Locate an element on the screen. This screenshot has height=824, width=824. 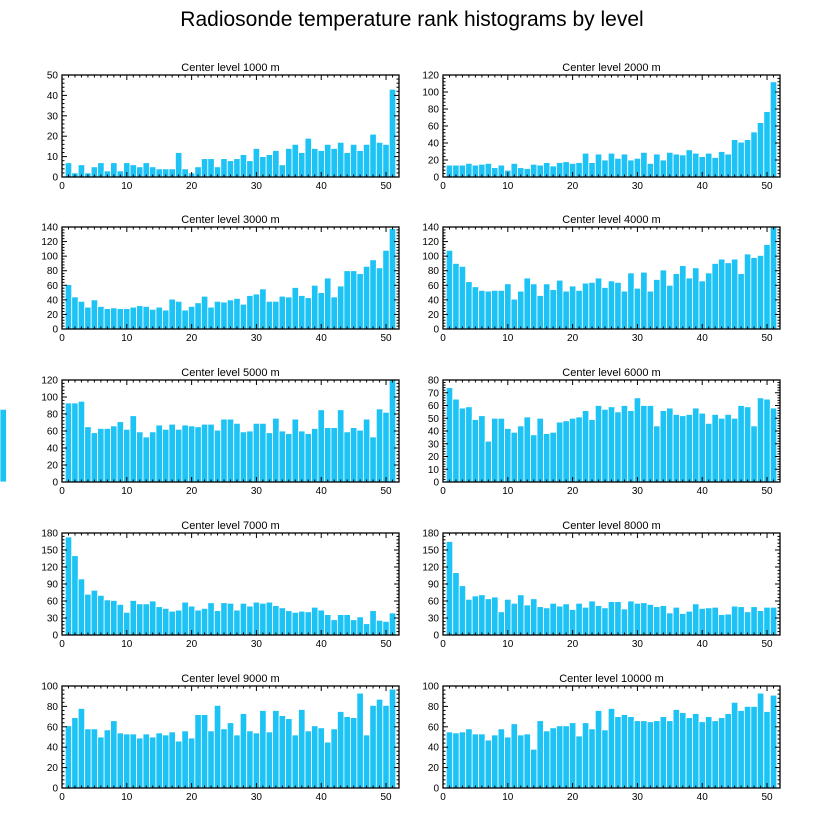
y-tick-label: 20 is located at coordinates (434, 315).